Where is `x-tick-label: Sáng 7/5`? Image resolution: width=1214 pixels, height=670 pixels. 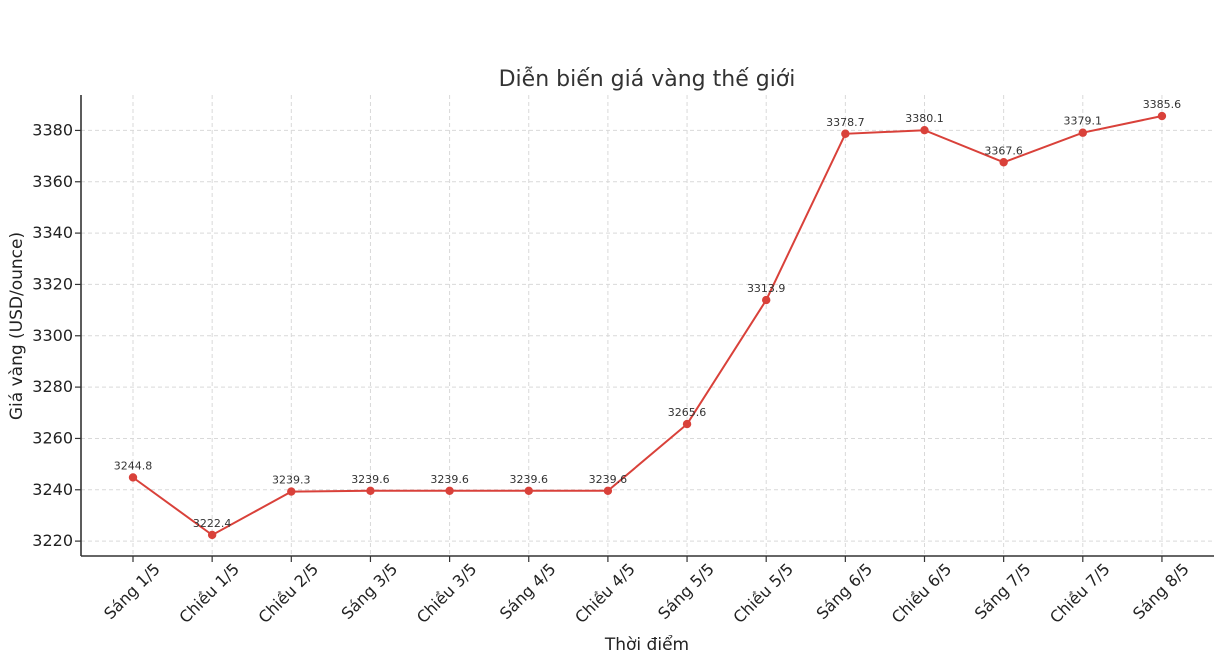 x-tick-label: Sáng 7/5 is located at coordinates (1003, 591).